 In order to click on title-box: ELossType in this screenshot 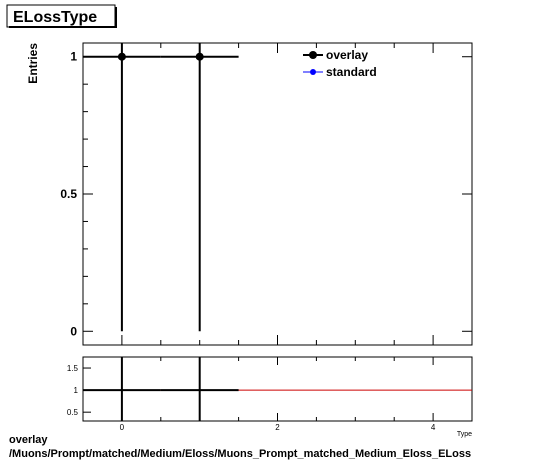, I will do `click(61, 16)`.